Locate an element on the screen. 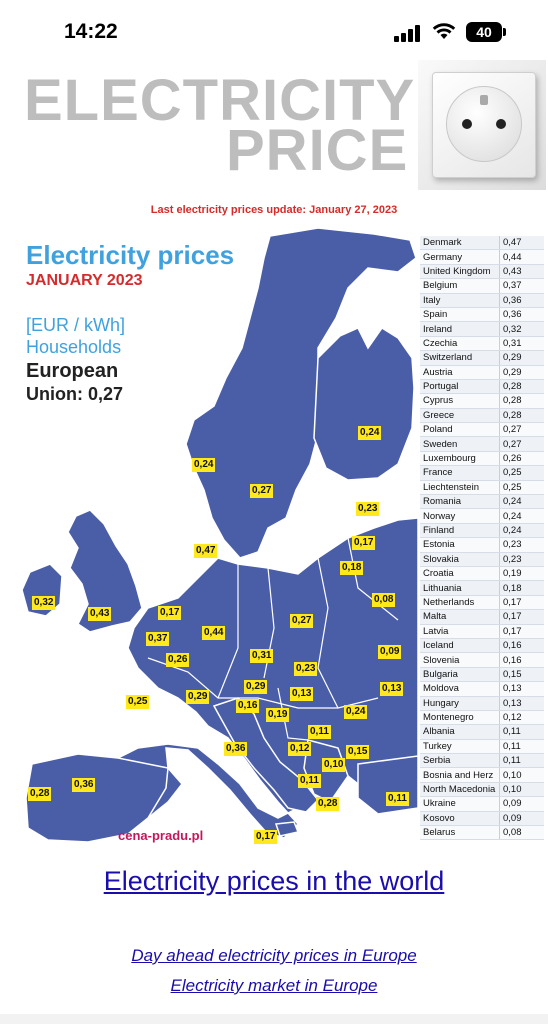  map-price-label: 0,08 is located at coordinates (384, 600).